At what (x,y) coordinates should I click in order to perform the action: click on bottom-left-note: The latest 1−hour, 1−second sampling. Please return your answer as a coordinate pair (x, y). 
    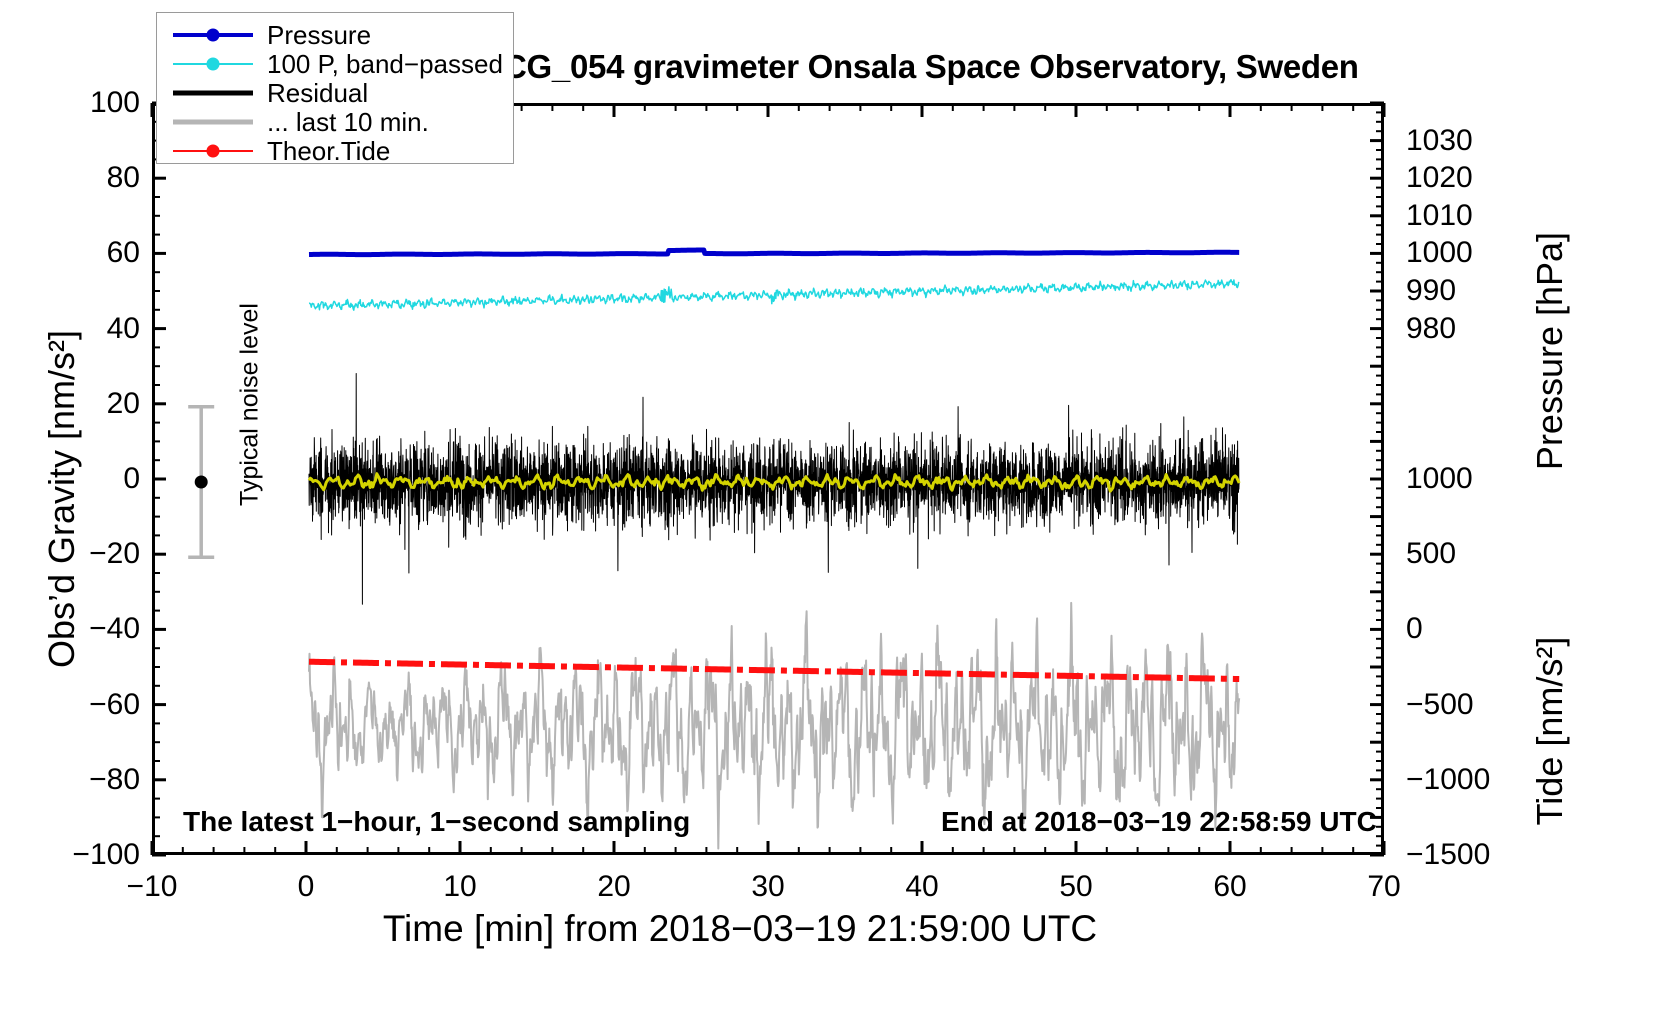
    Looking at the image, I should click on (437, 821).